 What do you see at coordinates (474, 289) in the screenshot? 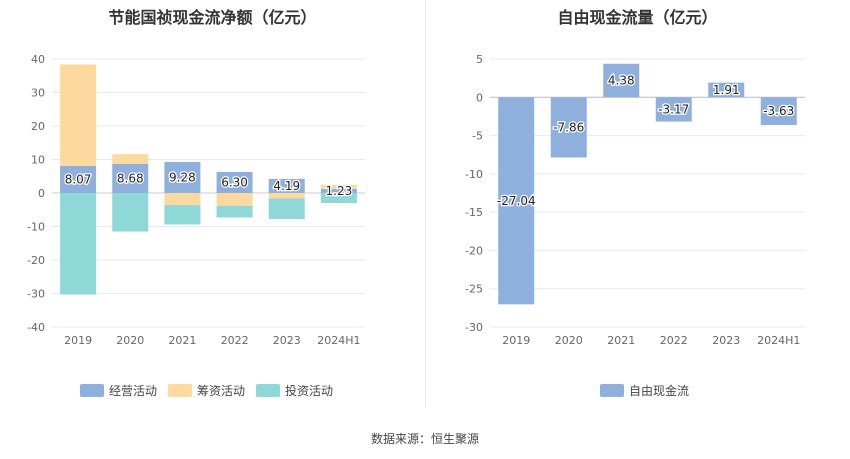
I see `y-tick-label: -25` at bounding box center [474, 289].